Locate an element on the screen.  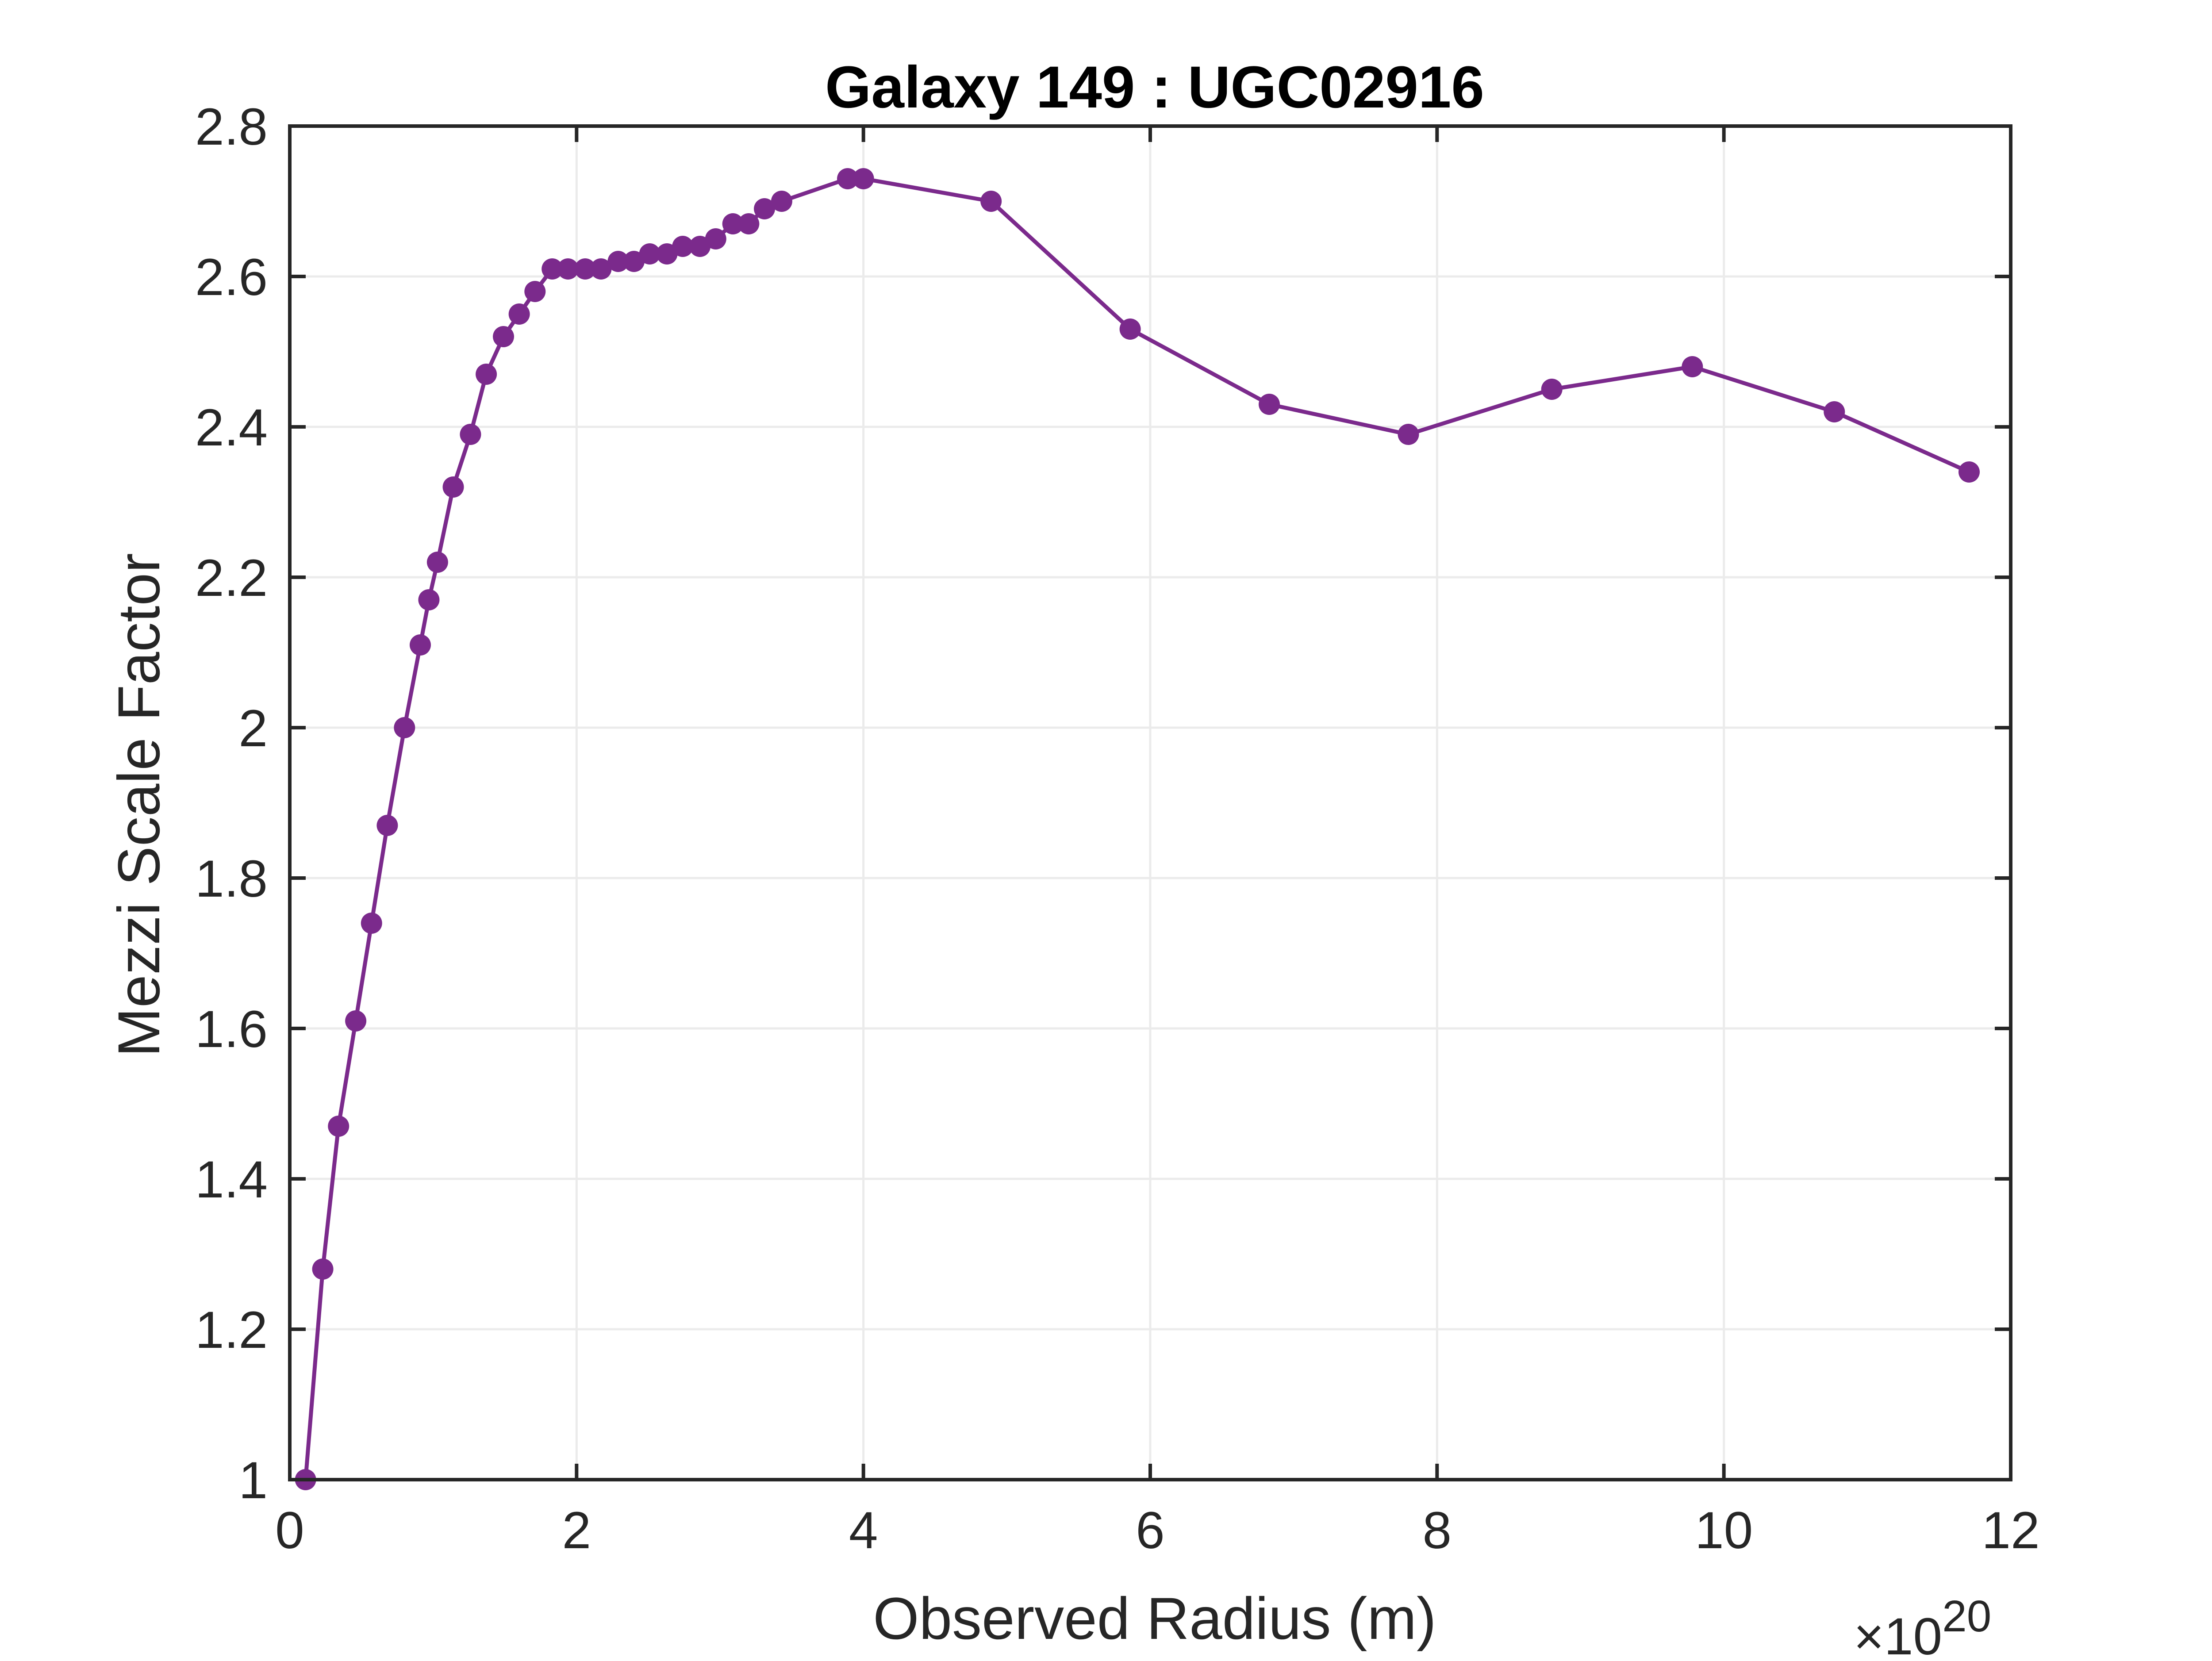
x-tick-label: 10 is located at coordinates (1724, 1530).